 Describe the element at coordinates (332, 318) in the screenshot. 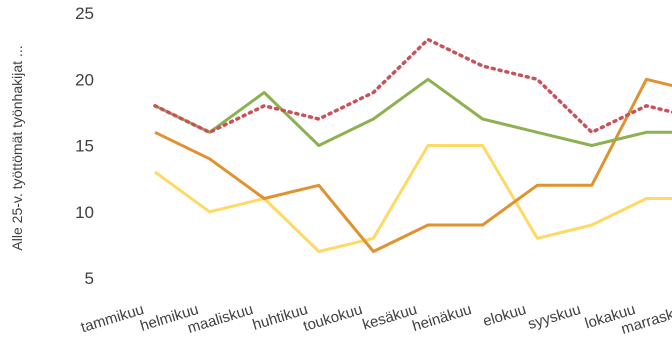

I see `x-tick-label: toukokuu` at that location.